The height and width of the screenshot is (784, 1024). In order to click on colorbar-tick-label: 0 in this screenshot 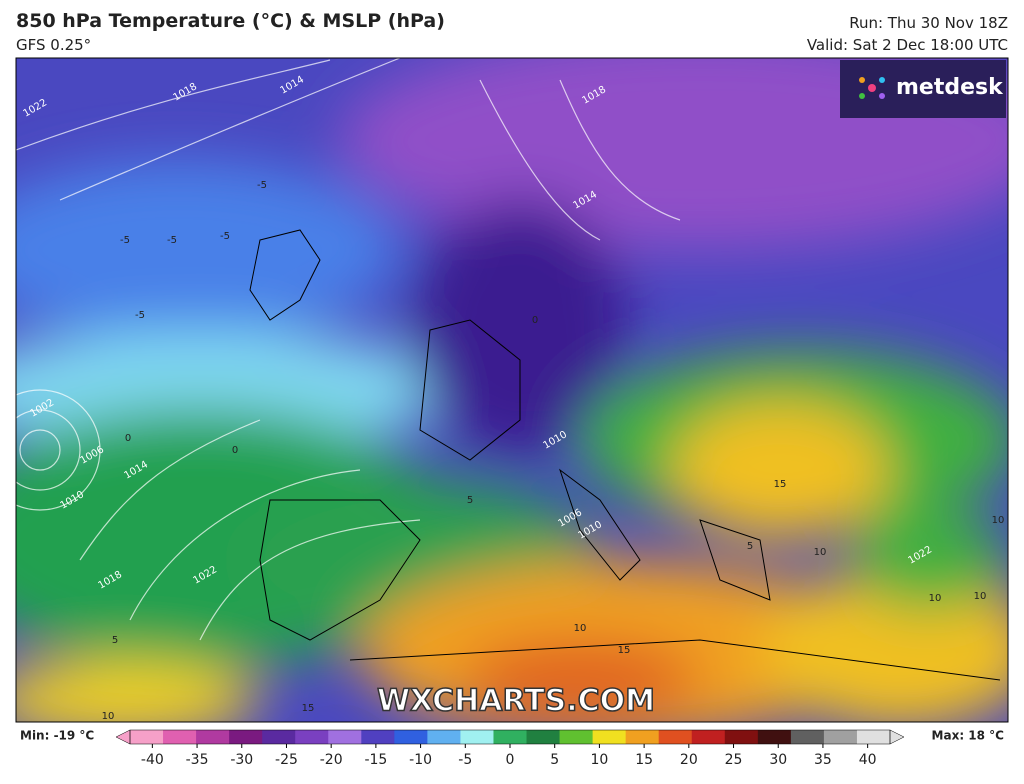, I will do `click(510, 760)`.